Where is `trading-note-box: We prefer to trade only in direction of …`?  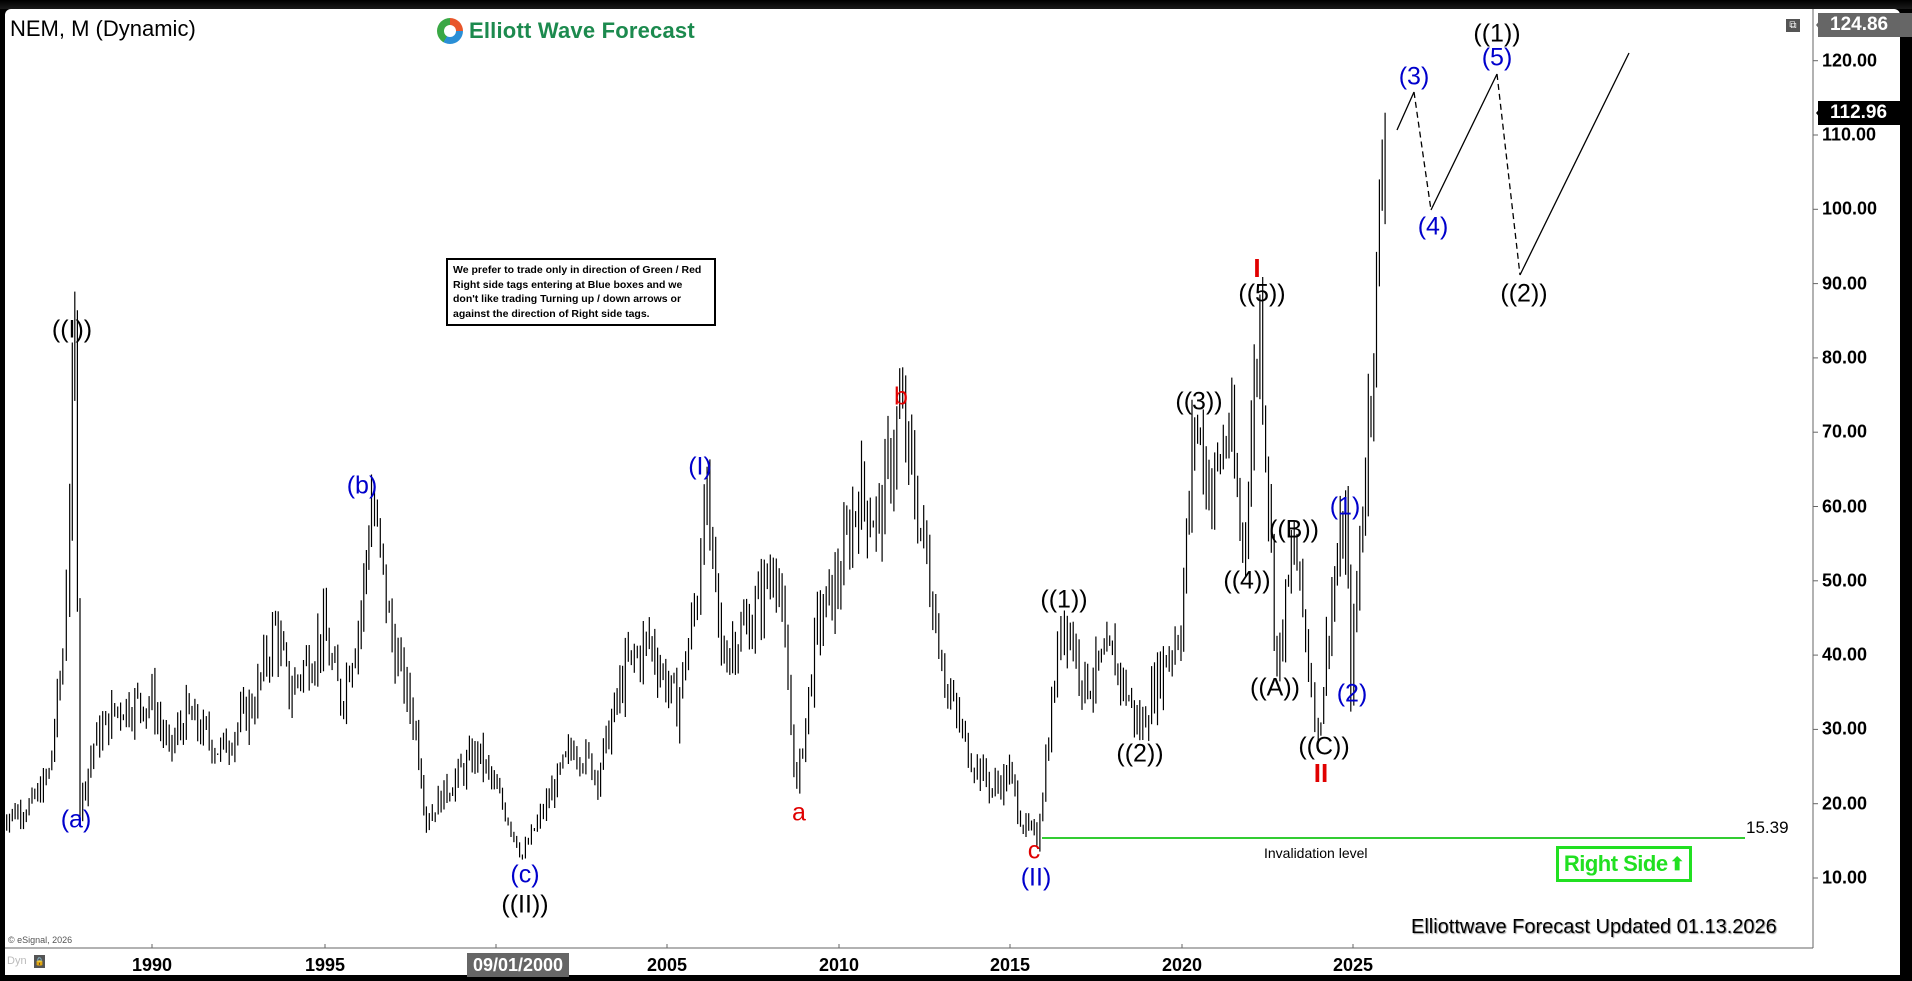 trading-note-box: We prefer to trade only in direction of … is located at coordinates (581, 292).